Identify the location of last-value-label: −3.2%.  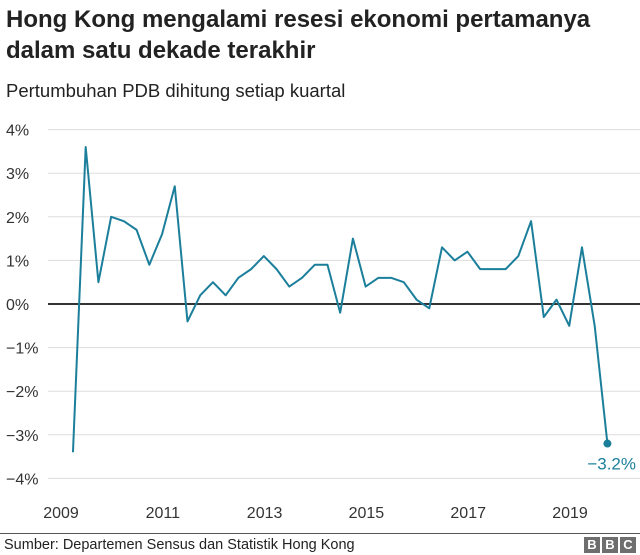
(611, 464).